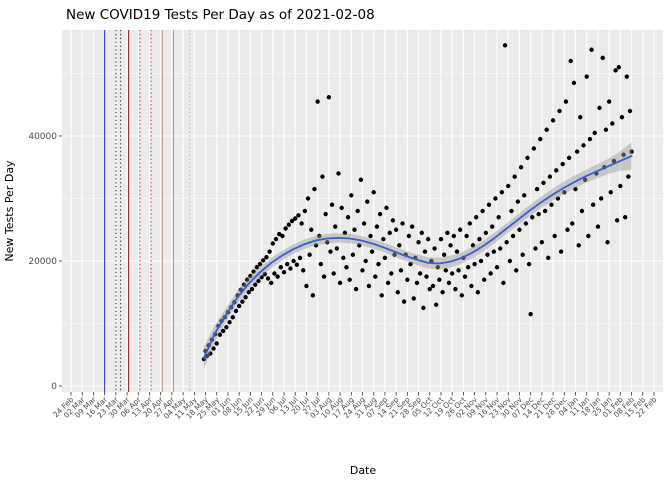 This screenshot has width=672, height=480. Describe the element at coordinates (147, 211) in the screenshot. I see `event-lines` at that location.